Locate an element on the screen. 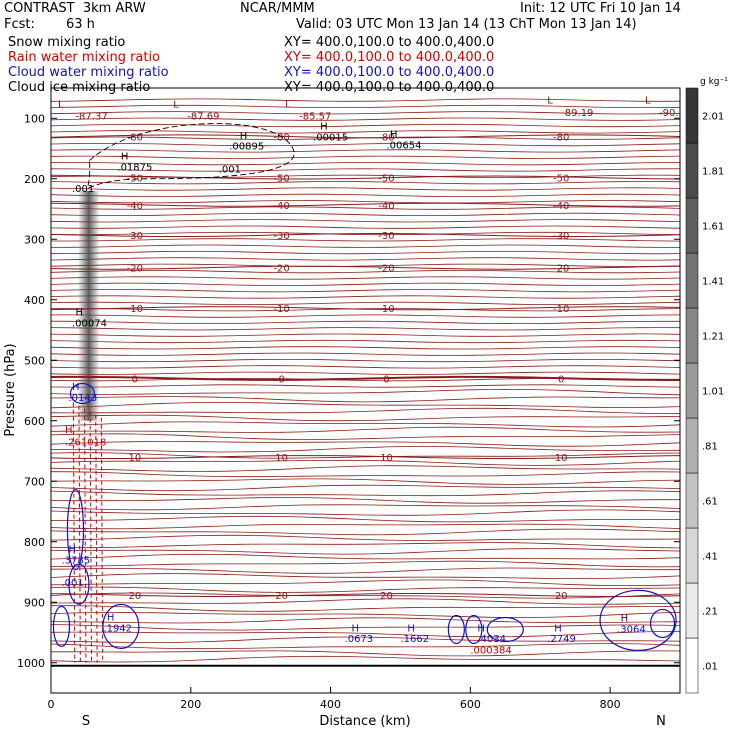 The width and height of the screenshot is (740, 740). annotation-label: L is located at coordinates (288, 104).